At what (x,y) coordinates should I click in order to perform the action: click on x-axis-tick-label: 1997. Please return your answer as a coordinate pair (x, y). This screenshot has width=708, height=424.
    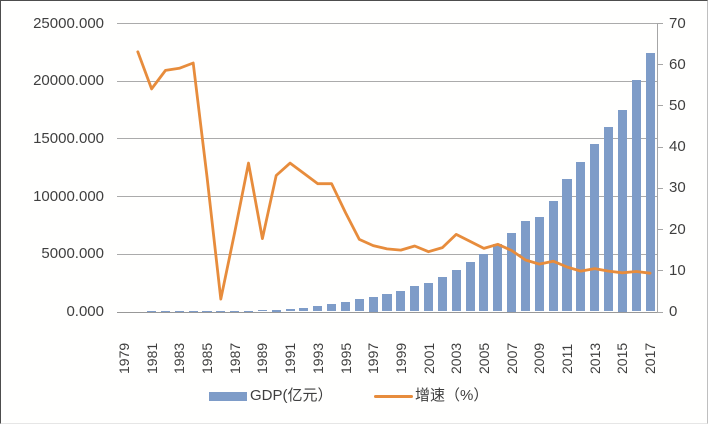
    Looking at the image, I should click on (373, 358).